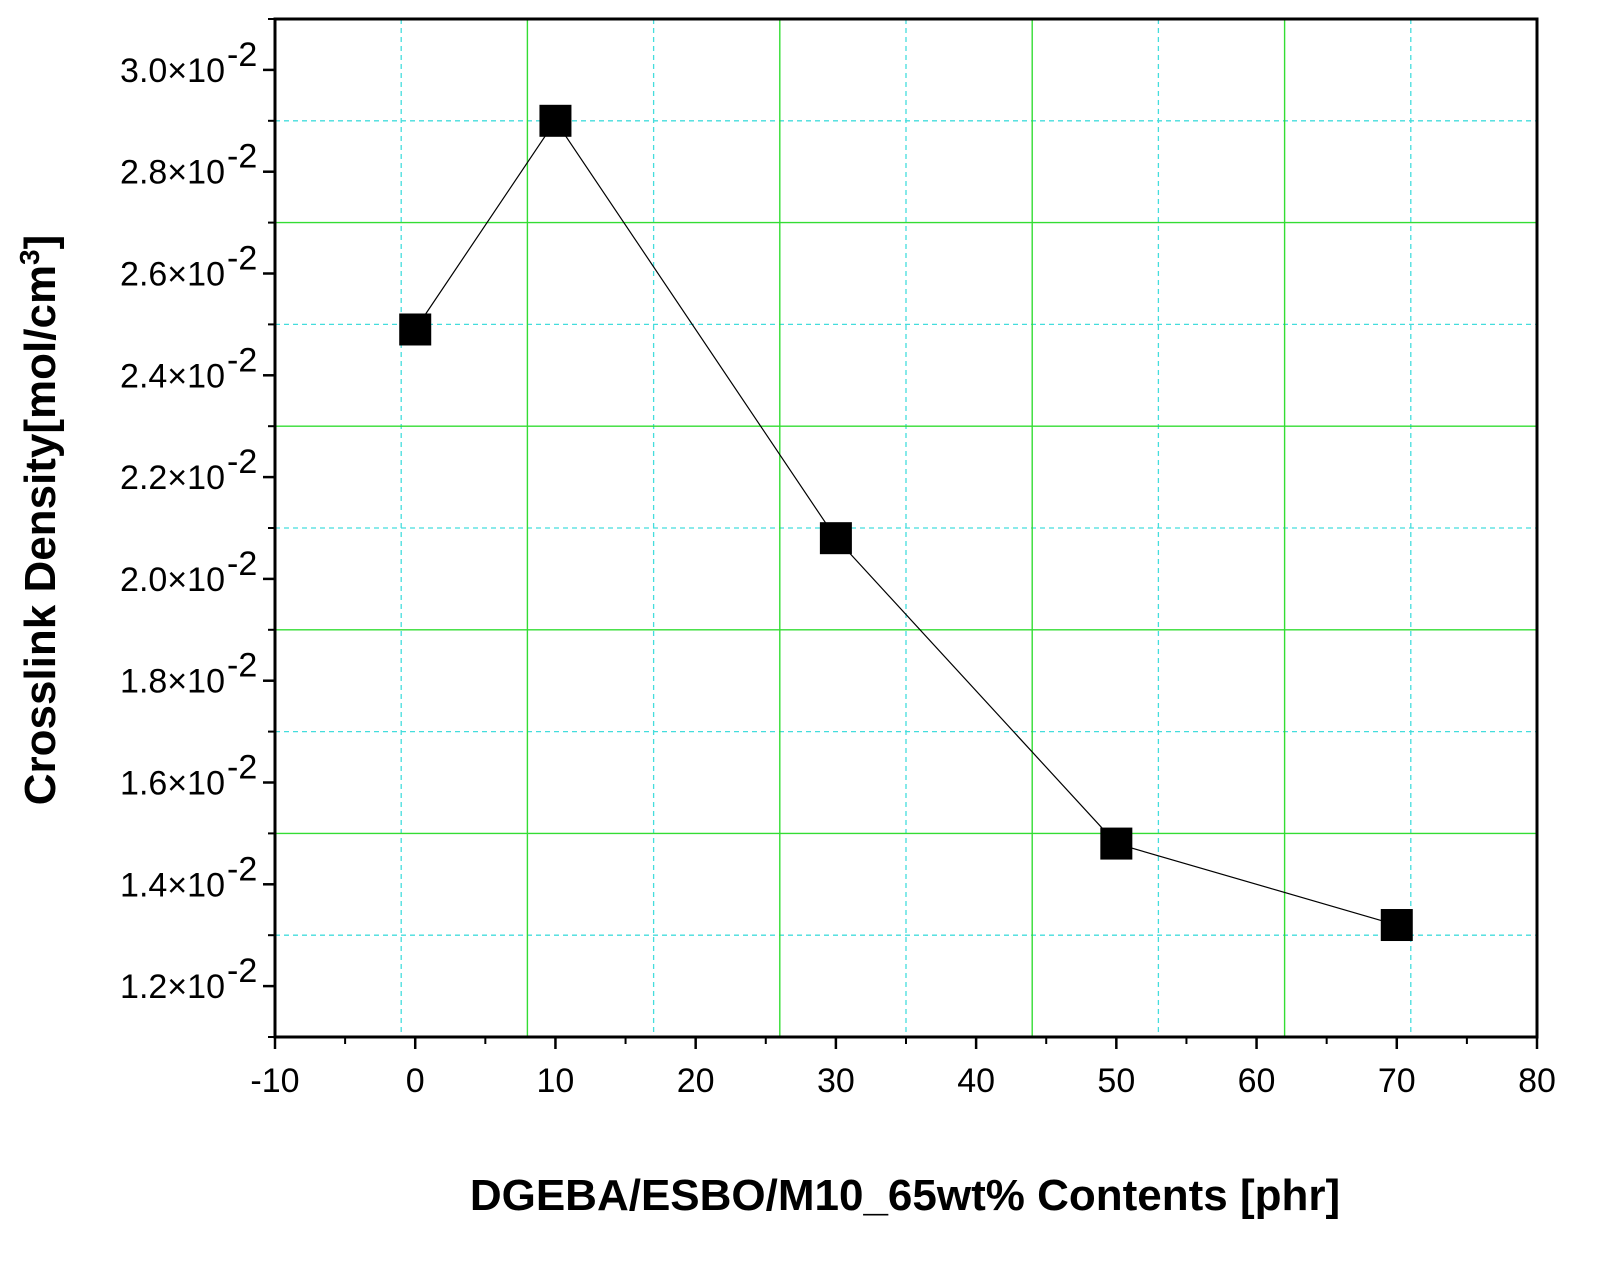  I want to click on y-tick-label: 2.0×10, so click(172, 580).